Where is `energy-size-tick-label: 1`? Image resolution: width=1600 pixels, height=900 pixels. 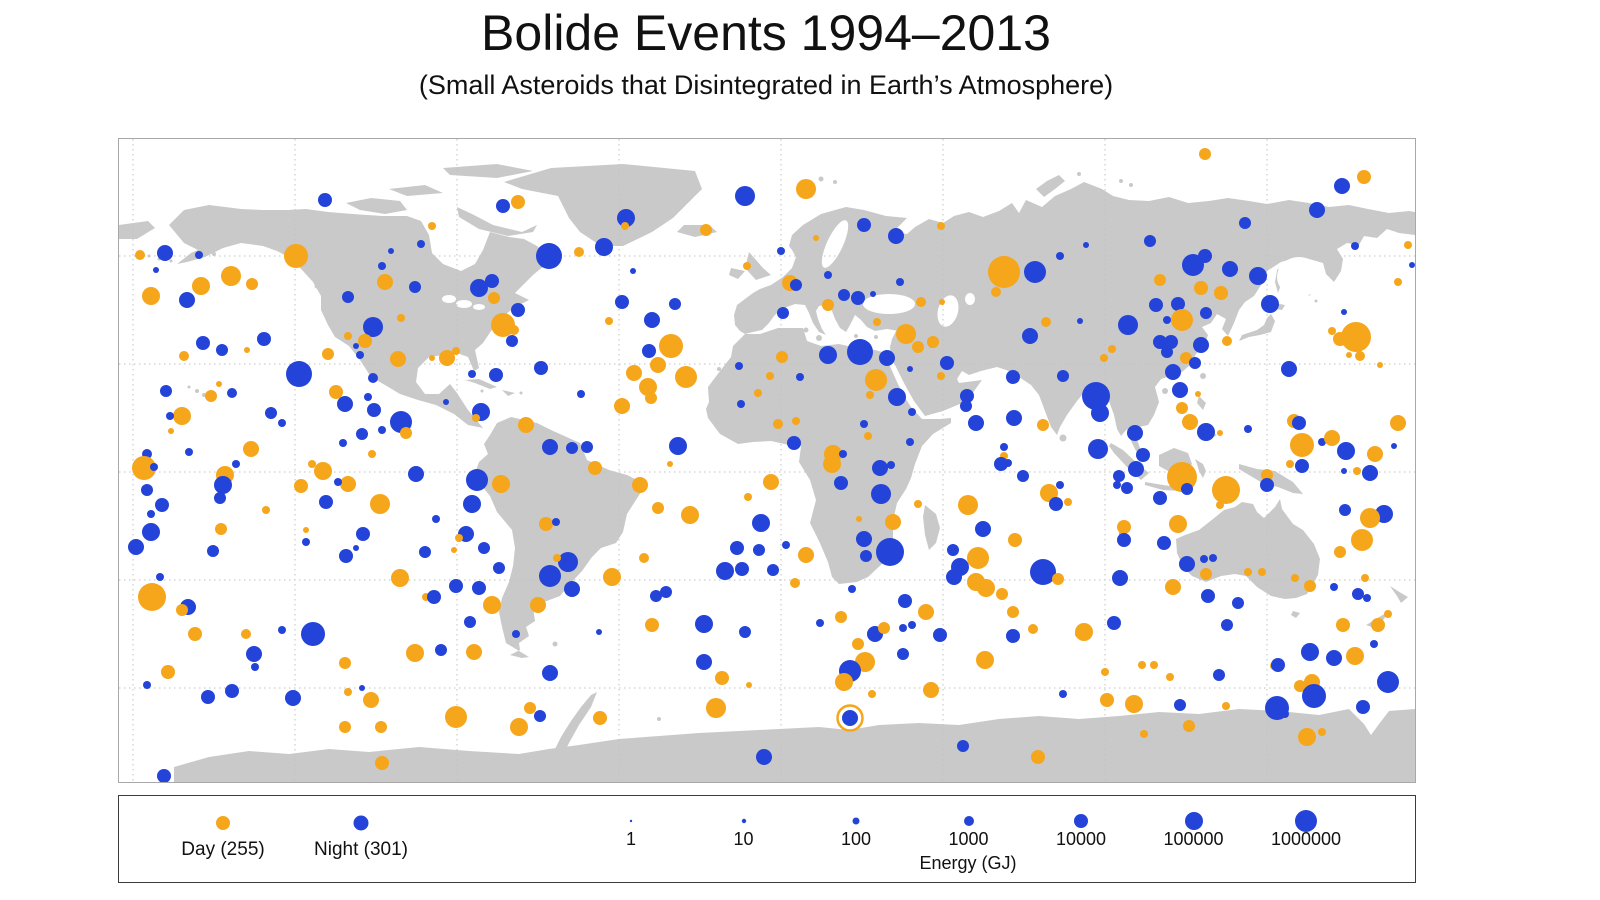
energy-size-tick-label: 1 is located at coordinates (631, 839).